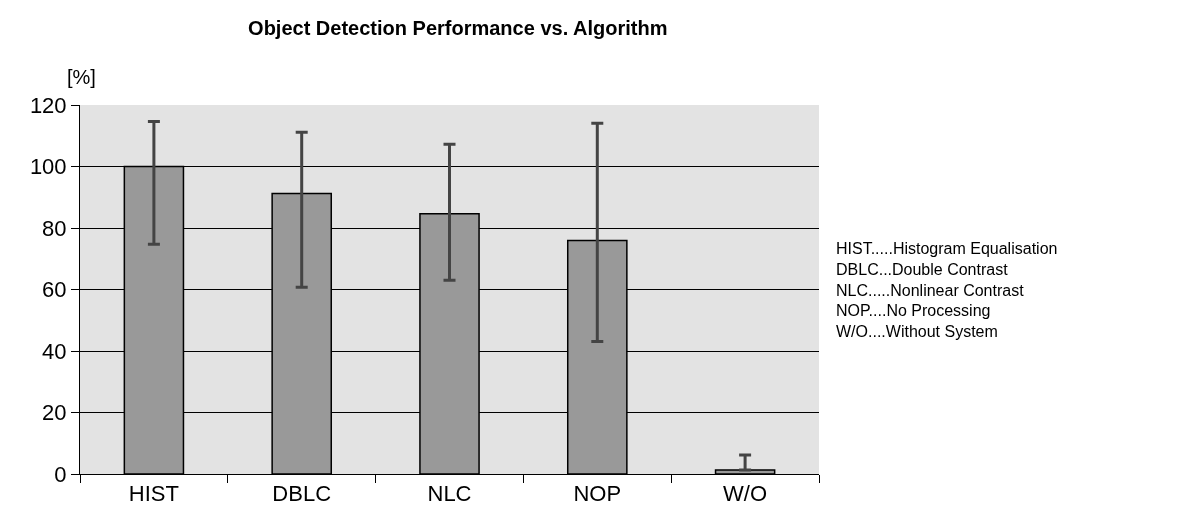 Image resolution: width=1189 pixels, height=532 pixels. Describe the element at coordinates (54, 413) in the screenshot. I see `y-tick-label: 20` at that location.